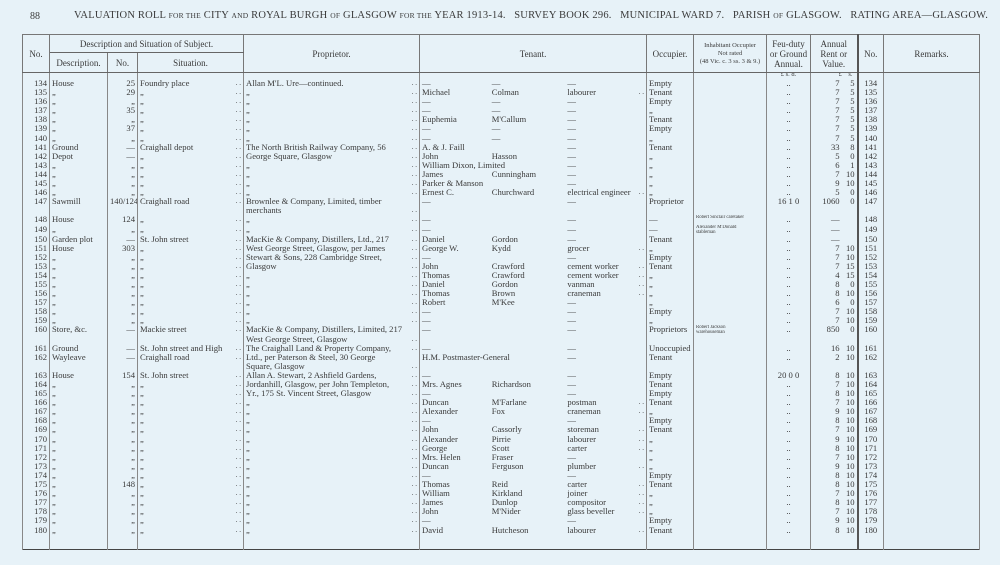 The height and width of the screenshot is (565, 1000). I want to click on header-remarks: Remarks., so click(932, 53).